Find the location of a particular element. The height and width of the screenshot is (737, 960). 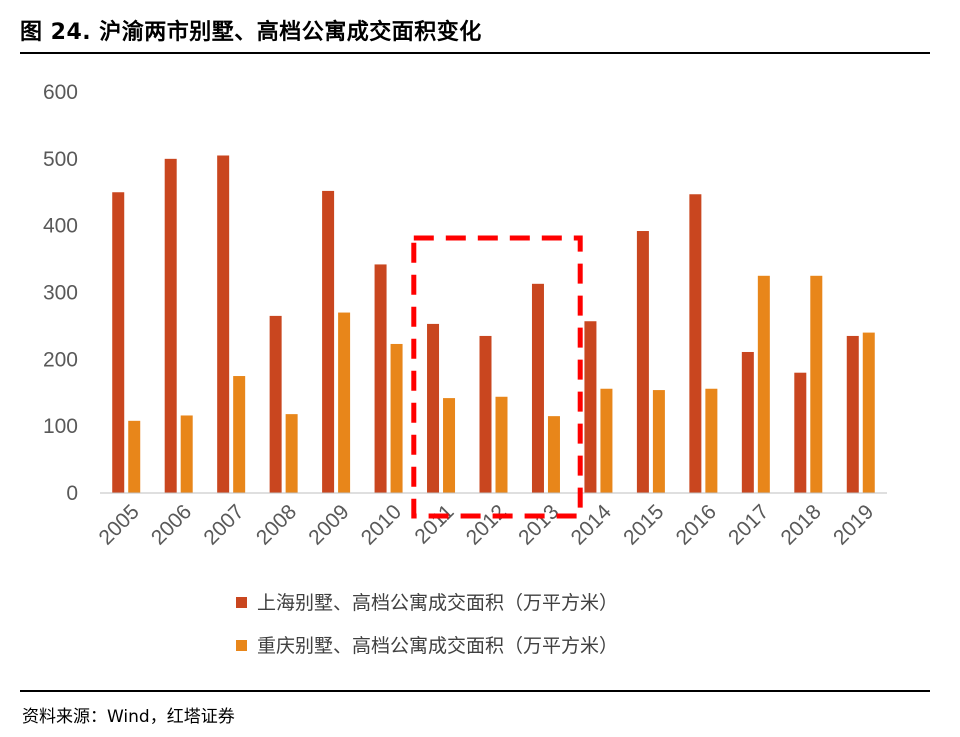

title-divider is located at coordinates (475, 53).